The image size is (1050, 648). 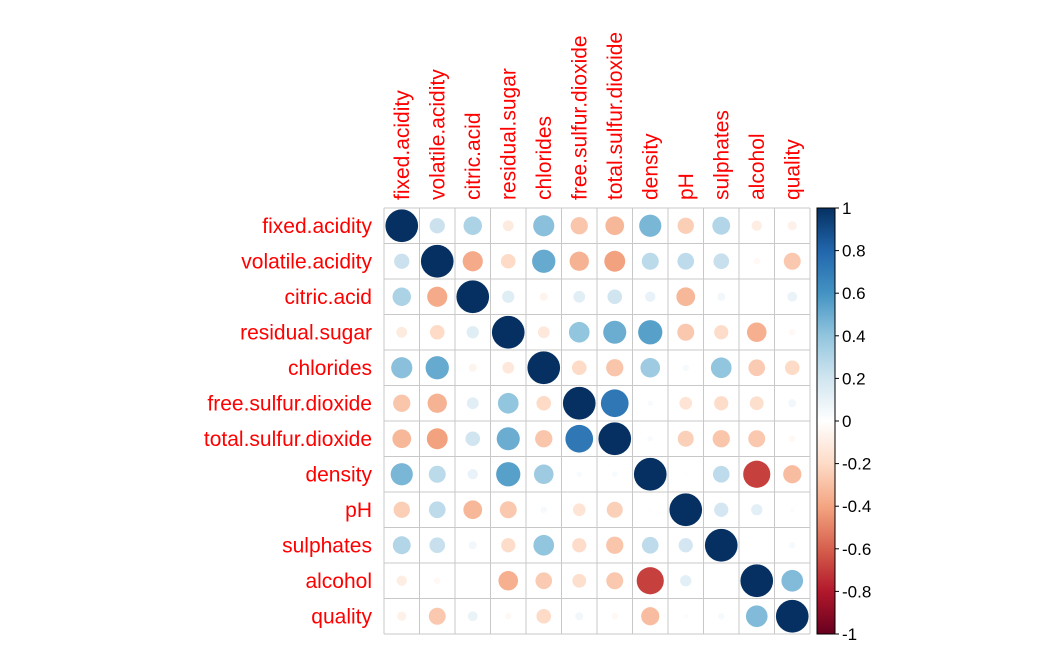 What do you see at coordinates (338, 581) in the screenshot?
I see `row-label: alcohol` at bounding box center [338, 581].